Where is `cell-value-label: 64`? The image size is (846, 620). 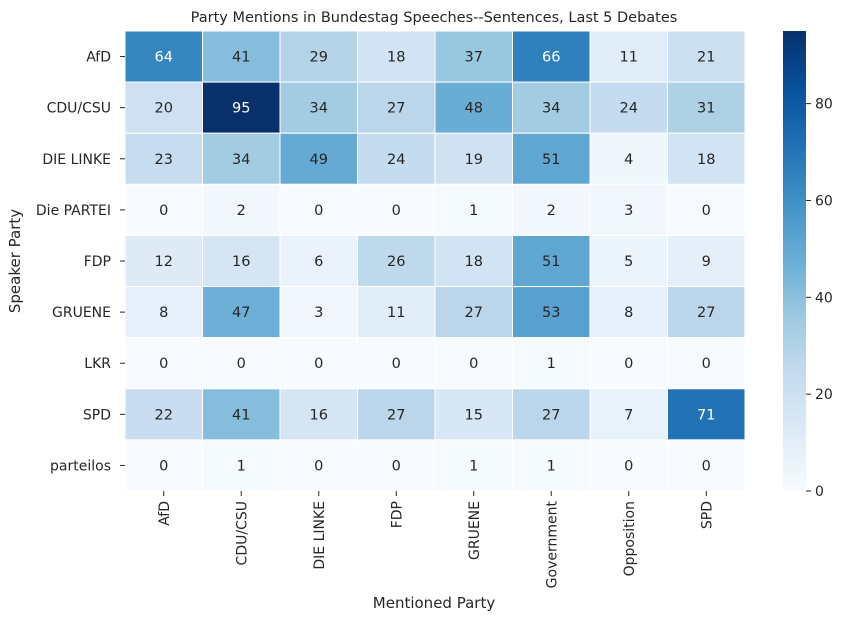 cell-value-label: 64 is located at coordinates (164, 58).